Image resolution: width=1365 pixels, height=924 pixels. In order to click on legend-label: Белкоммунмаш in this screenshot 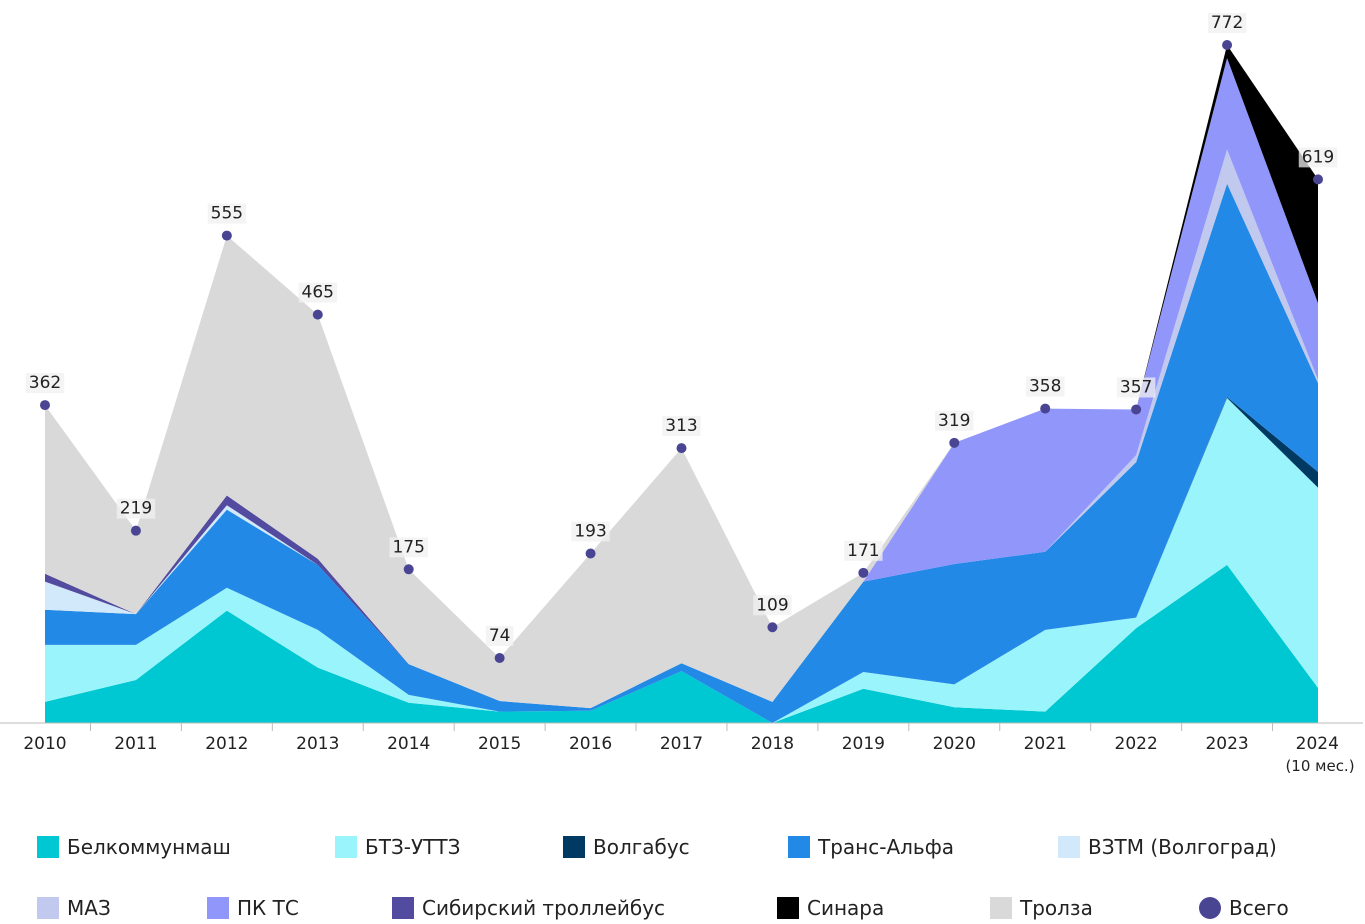, I will do `click(149, 847)`.